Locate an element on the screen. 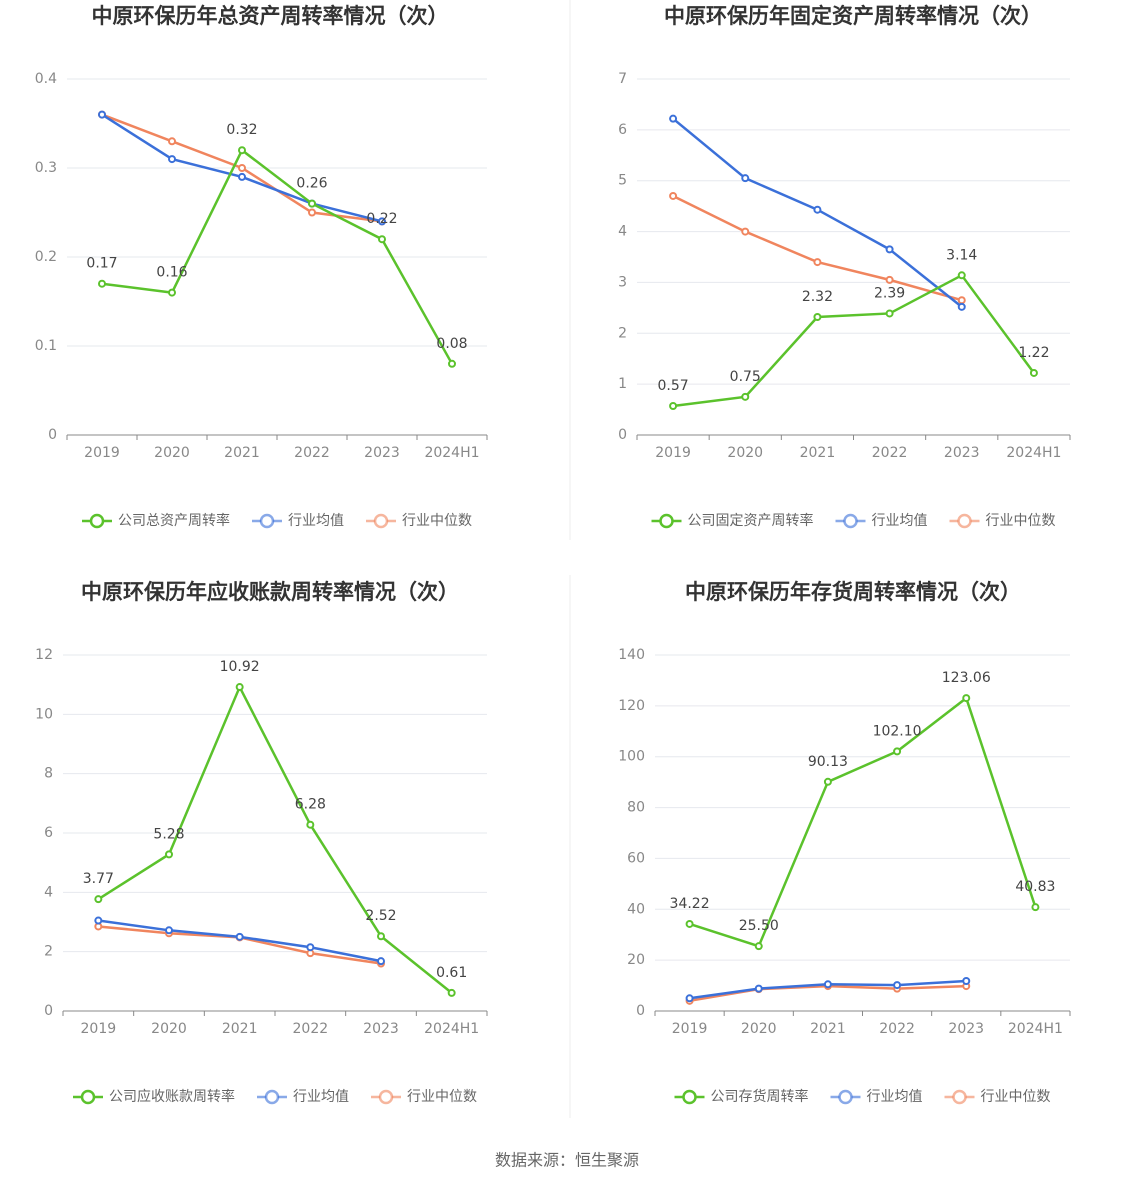  y-tick-label: 10 is located at coordinates (44, 714).